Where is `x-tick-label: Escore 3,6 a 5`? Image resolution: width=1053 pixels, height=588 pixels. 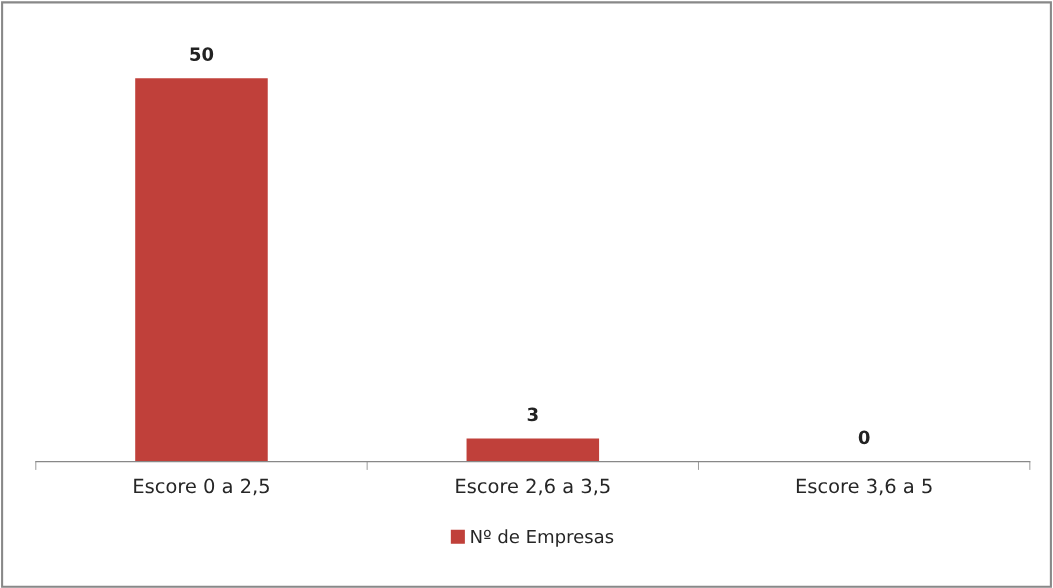 x-tick-label: Escore 3,6 a 5 is located at coordinates (864, 487).